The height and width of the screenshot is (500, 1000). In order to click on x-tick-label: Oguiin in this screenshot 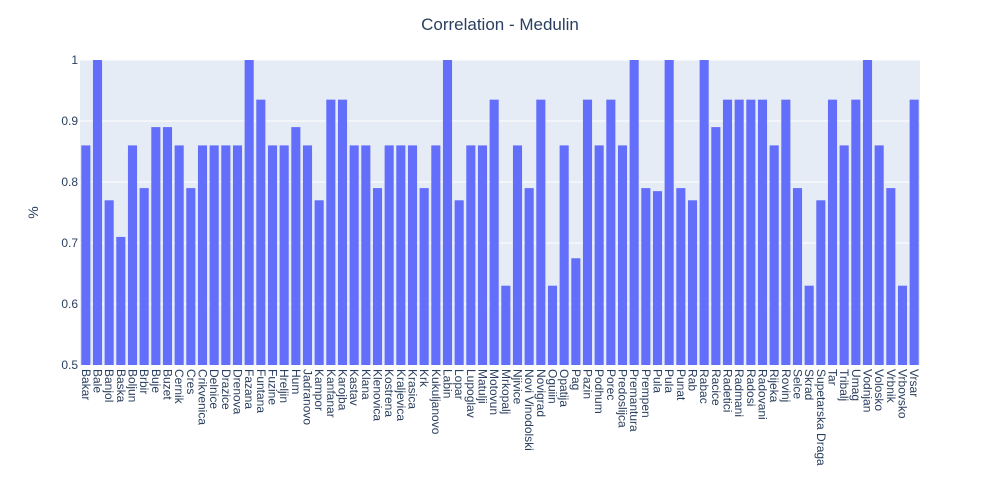, I will do `click(553, 386)`.